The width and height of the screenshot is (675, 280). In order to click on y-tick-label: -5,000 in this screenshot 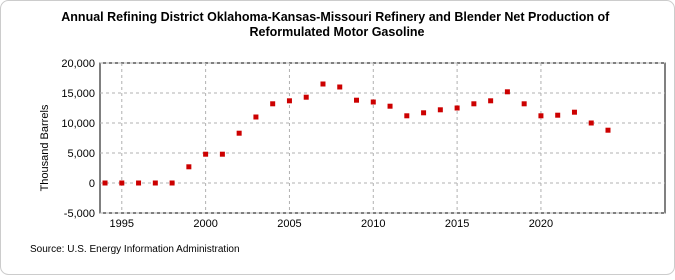, I will do `click(79, 214)`.